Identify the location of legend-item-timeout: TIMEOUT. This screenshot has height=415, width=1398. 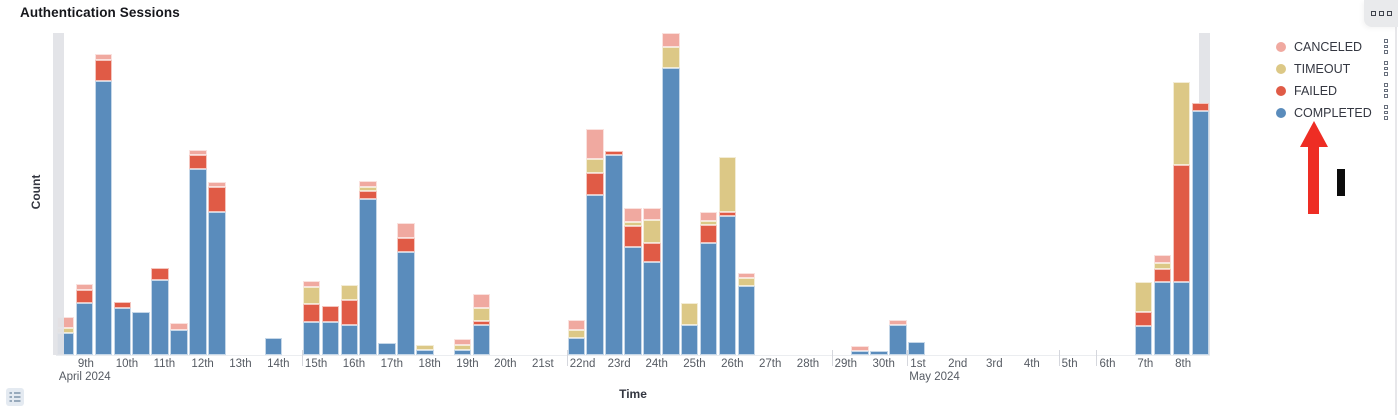
(1336, 69).